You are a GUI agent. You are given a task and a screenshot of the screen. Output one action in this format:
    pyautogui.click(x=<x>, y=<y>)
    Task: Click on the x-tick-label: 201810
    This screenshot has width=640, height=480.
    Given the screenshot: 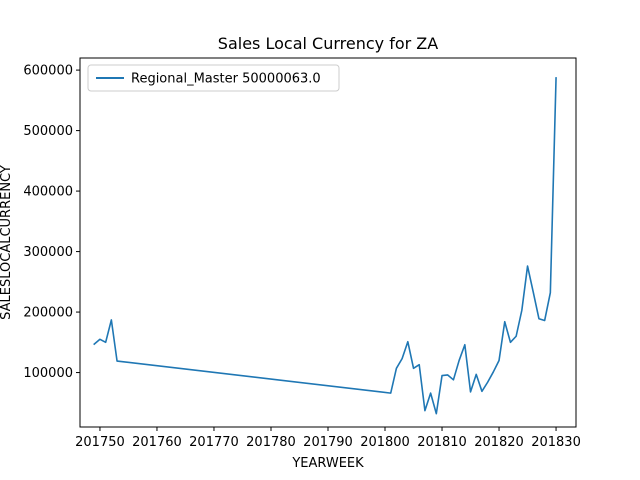 What is the action you would take?
    pyautogui.click(x=442, y=442)
    